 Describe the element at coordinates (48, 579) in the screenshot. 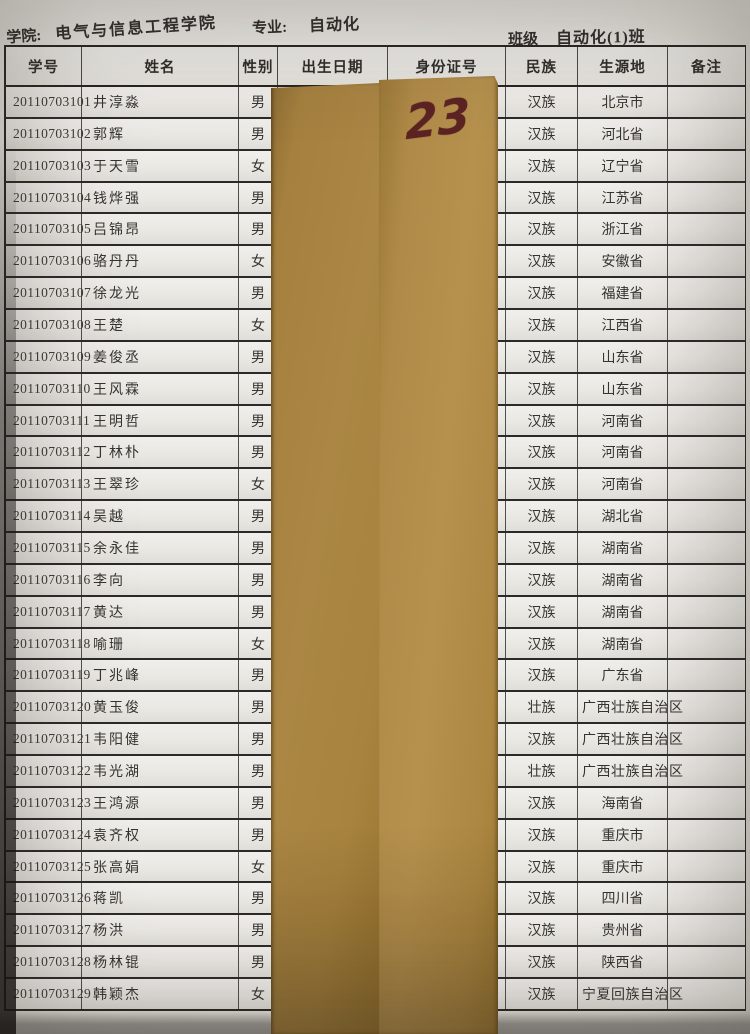

I see `cell-student-id: 20110703116` at that location.